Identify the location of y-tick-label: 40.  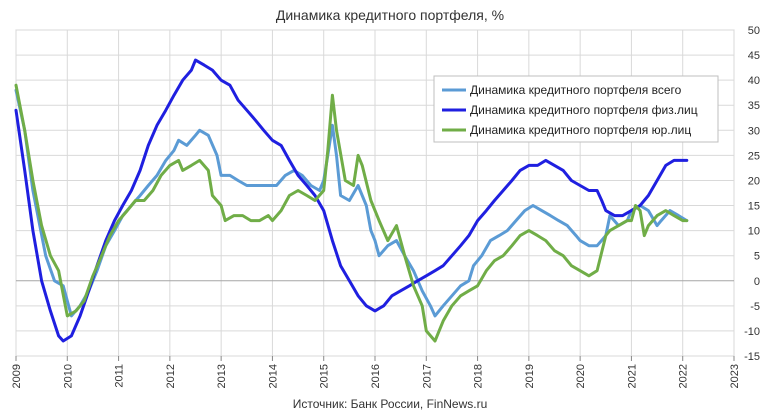
(754, 81).